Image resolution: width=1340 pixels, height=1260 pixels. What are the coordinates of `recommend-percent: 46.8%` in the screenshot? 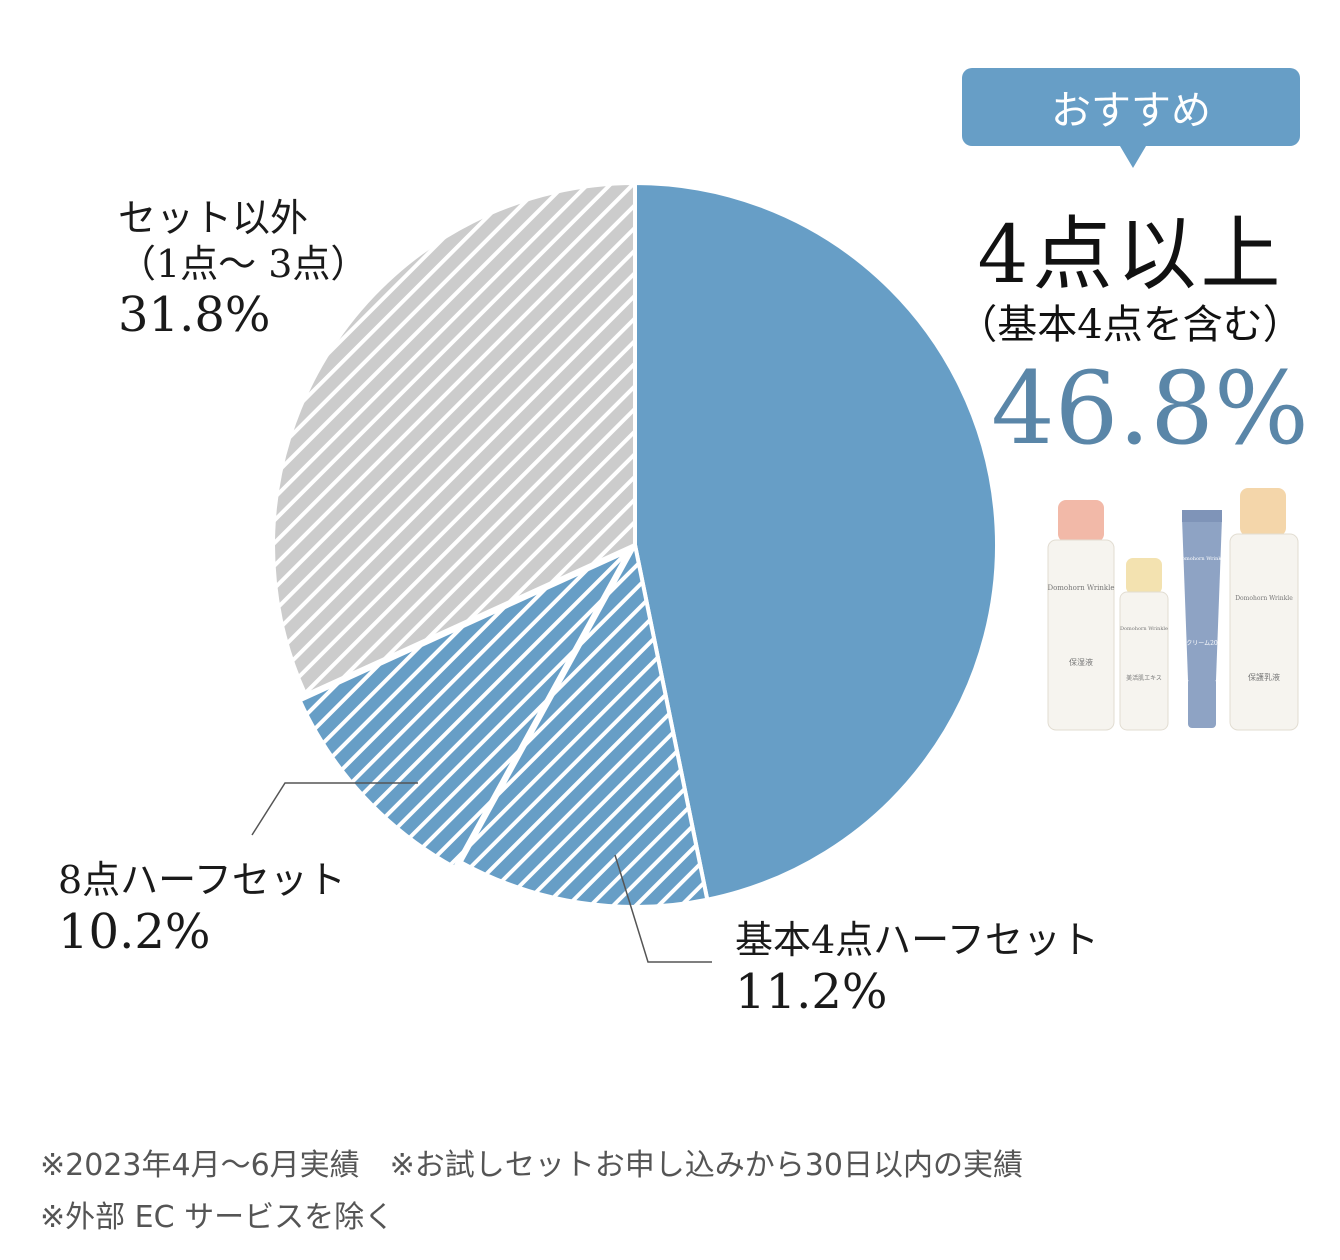 It's located at (1150, 408).